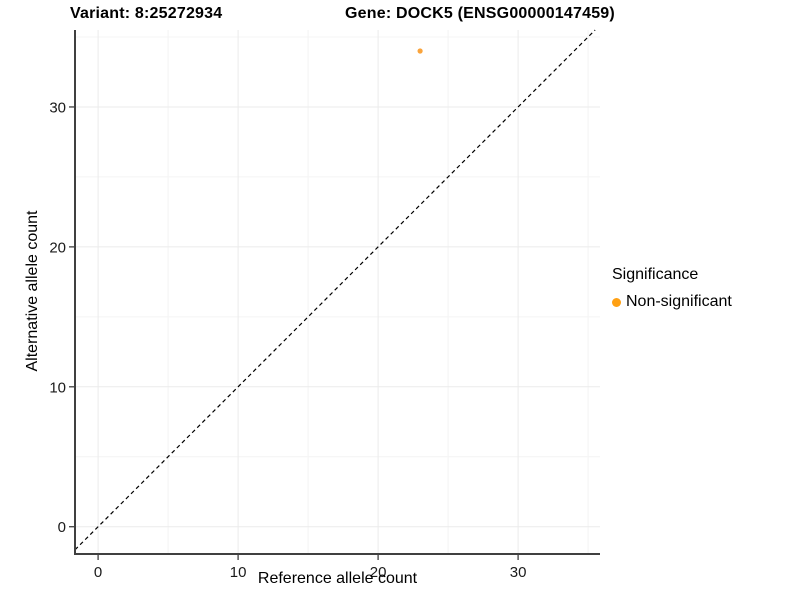  What do you see at coordinates (57, 387) in the screenshot?
I see `y-tick-label: 10` at bounding box center [57, 387].